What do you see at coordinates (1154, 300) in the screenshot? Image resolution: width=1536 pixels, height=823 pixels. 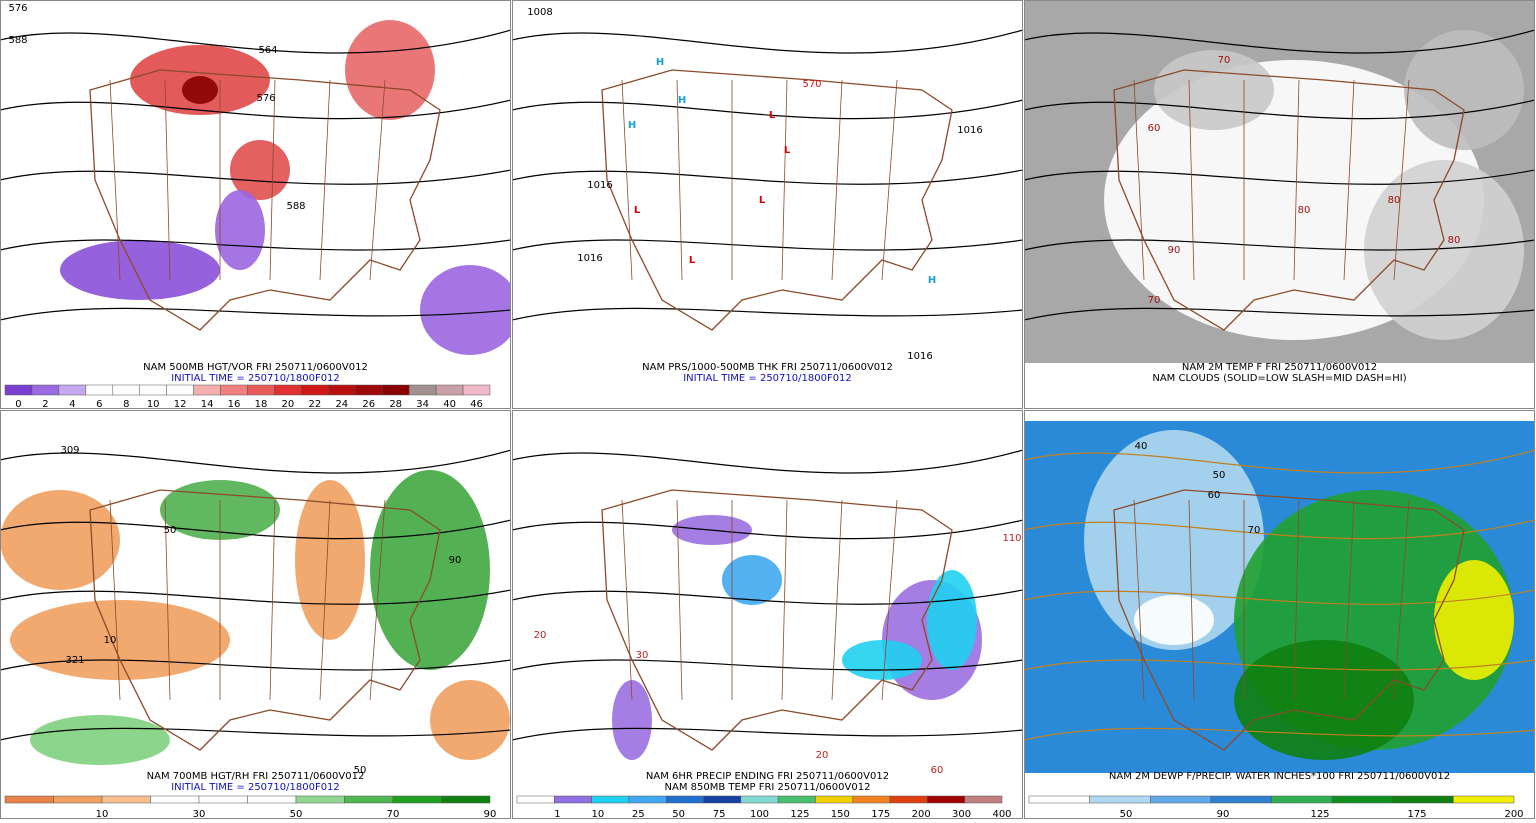 I see `map-label: 70` at bounding box center [1154, 300].